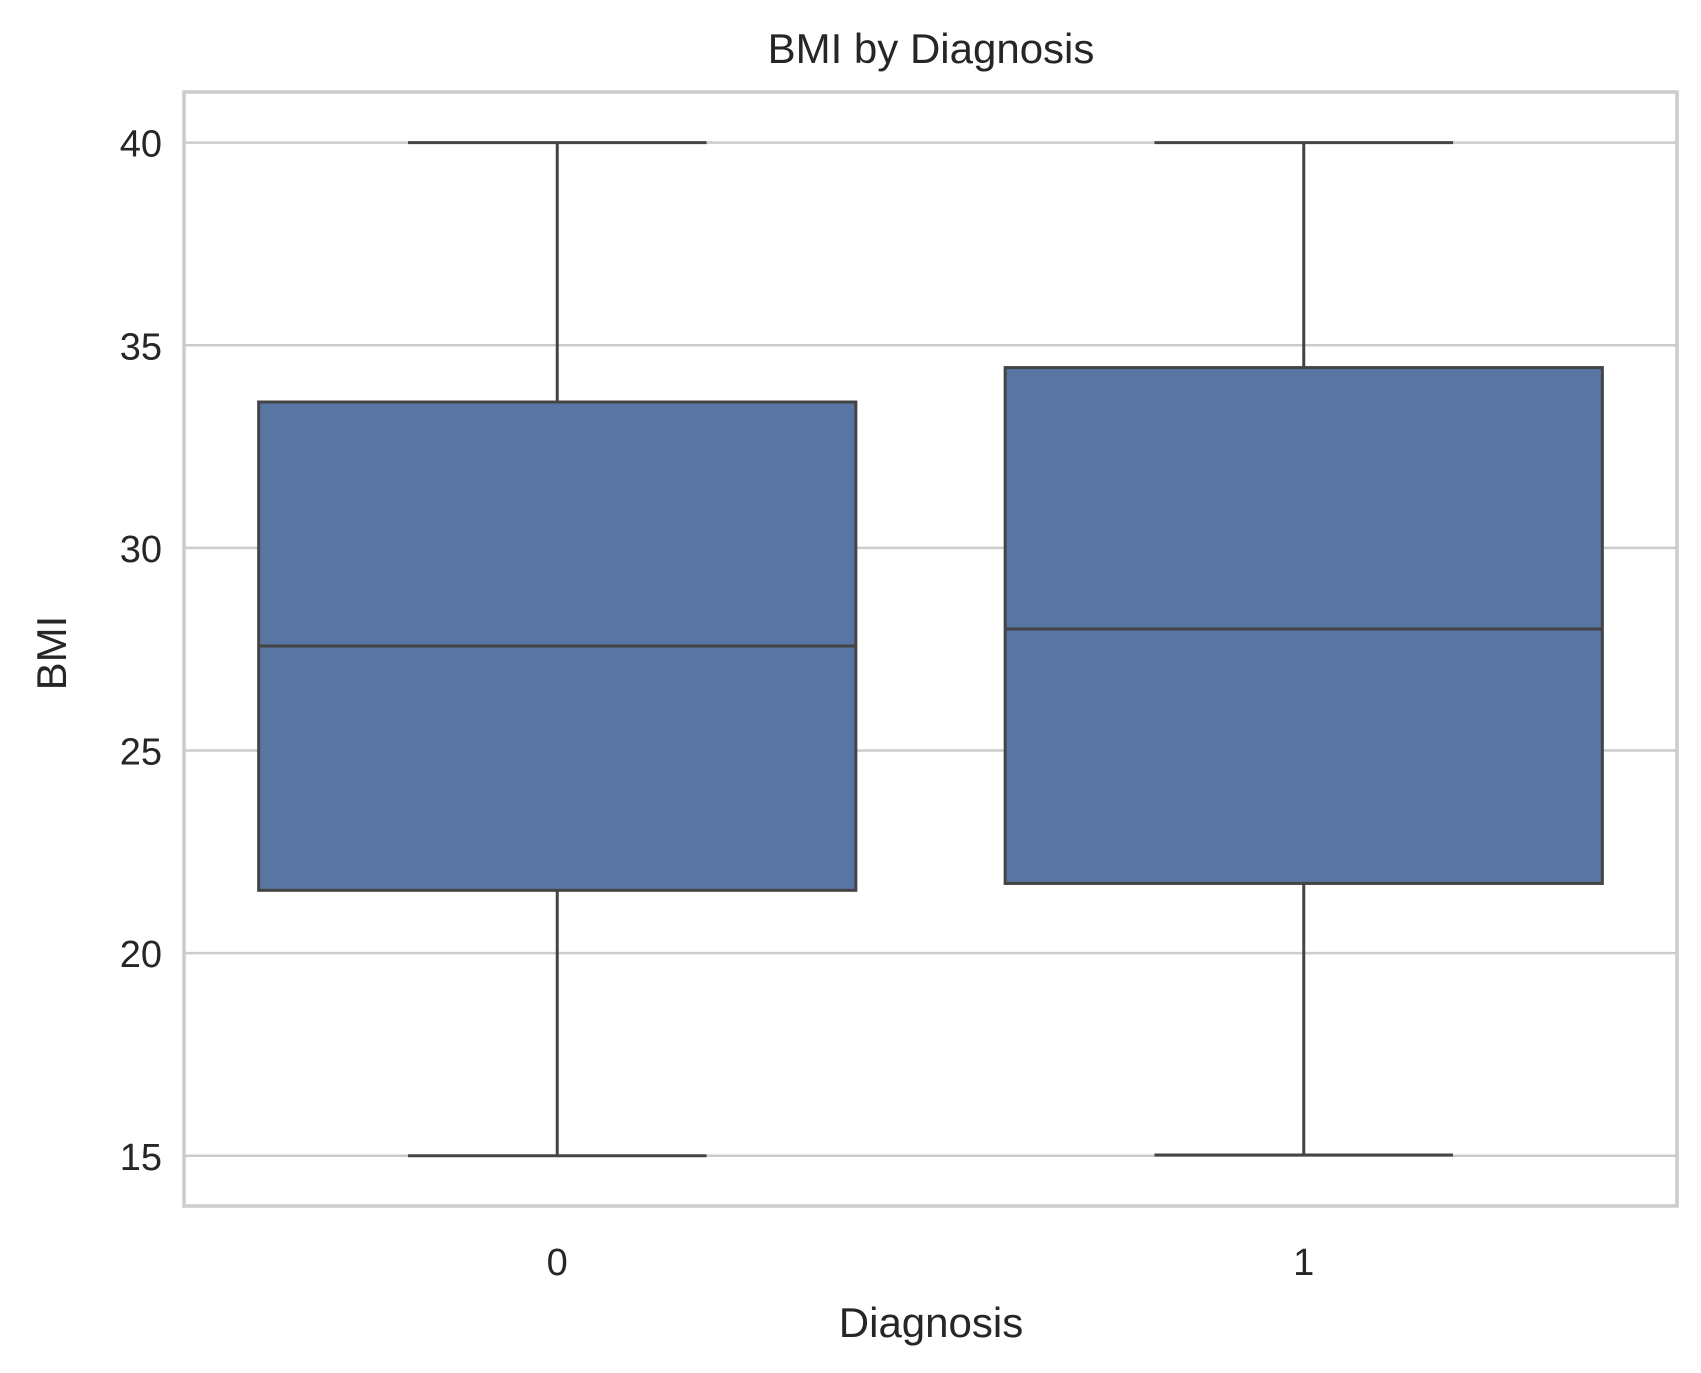 This screenshot has height=1373, width=1701. I want to click on y-tick-label: 40, so click(141, 145).